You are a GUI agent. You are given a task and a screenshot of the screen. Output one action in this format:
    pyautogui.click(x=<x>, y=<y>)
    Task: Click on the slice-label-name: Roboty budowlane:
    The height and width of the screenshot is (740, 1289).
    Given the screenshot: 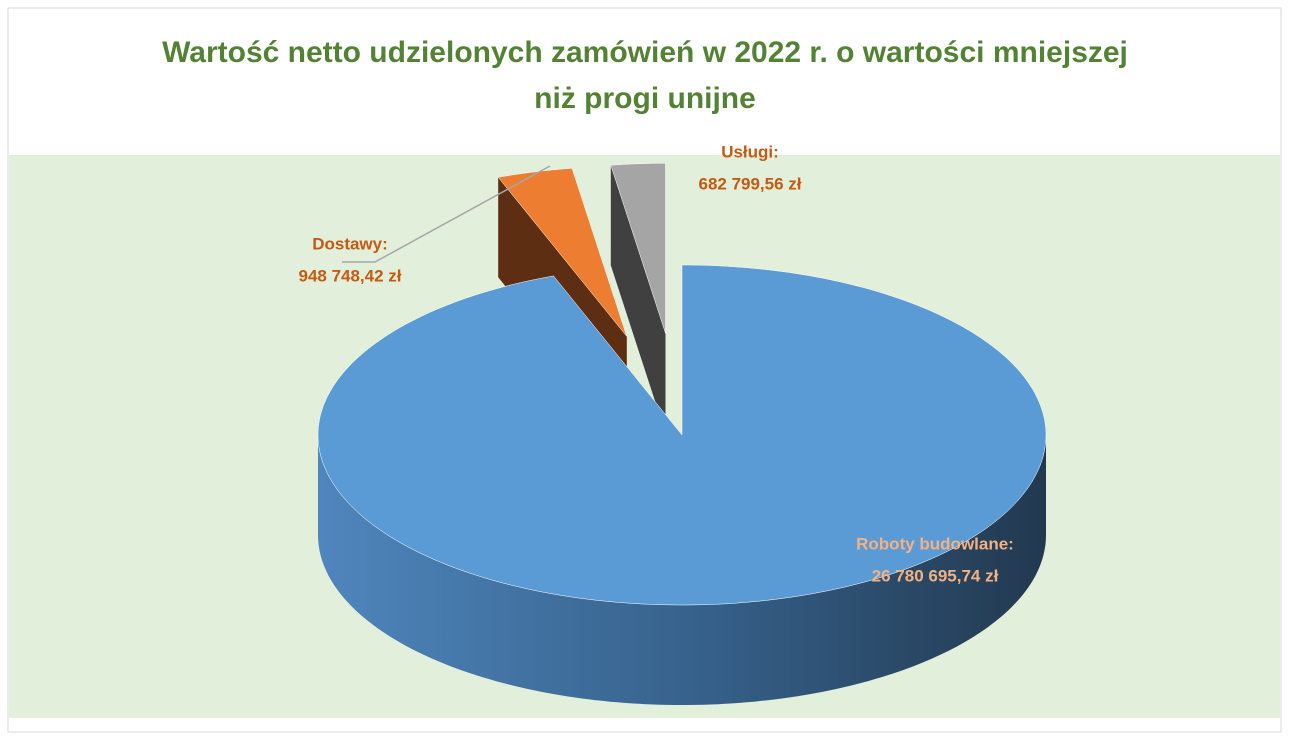 What is the action you would take?
    pyautogui.click(x=935, y=543)
    